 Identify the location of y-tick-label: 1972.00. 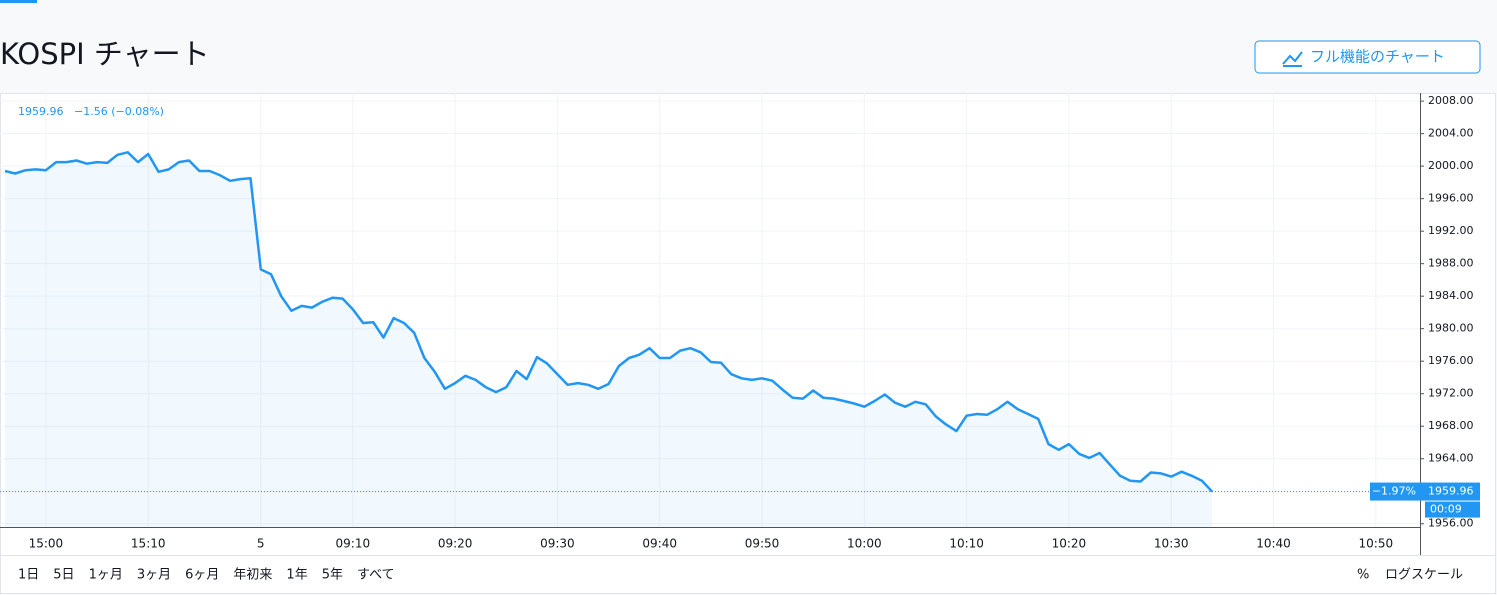
(1451, 393).